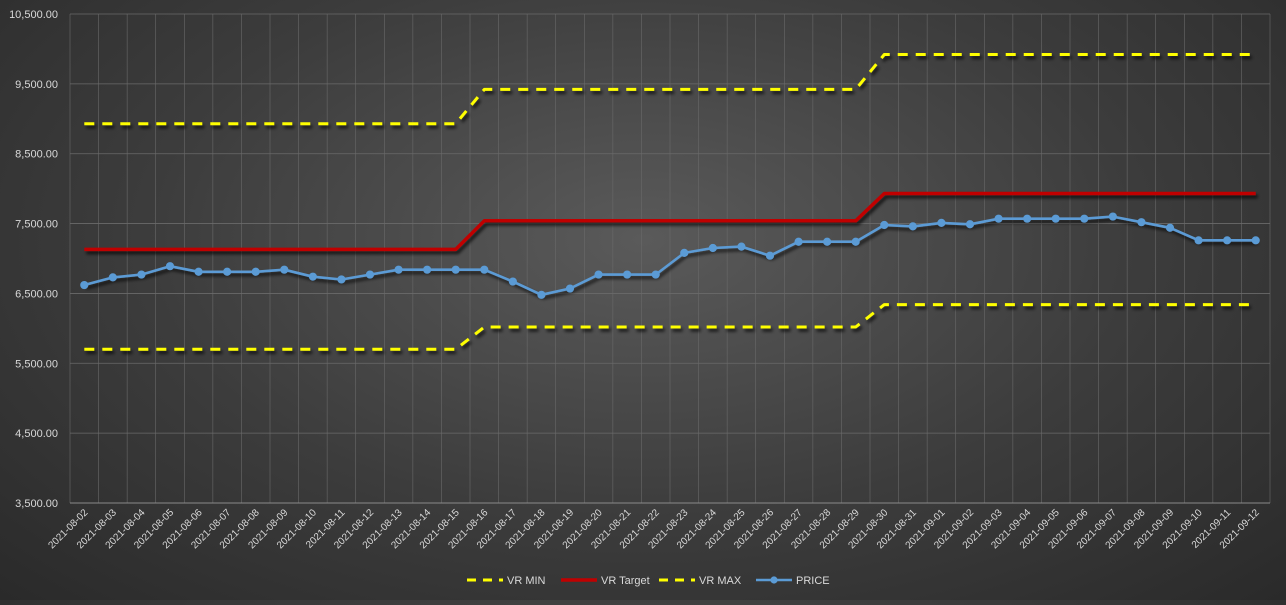  What do you see at coordinates (625, 581) in the screenshot?
I see `legend-label-vr-target: VR Target` at bounding box center [625, 581].